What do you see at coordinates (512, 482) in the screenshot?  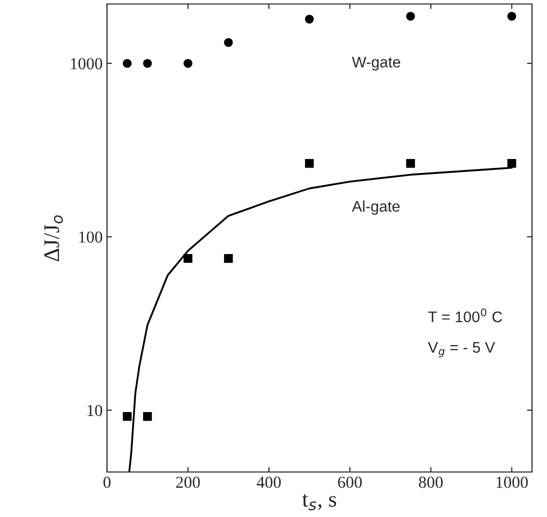 I see `x-tick-label: 1000` at bounding box center [512, 482].